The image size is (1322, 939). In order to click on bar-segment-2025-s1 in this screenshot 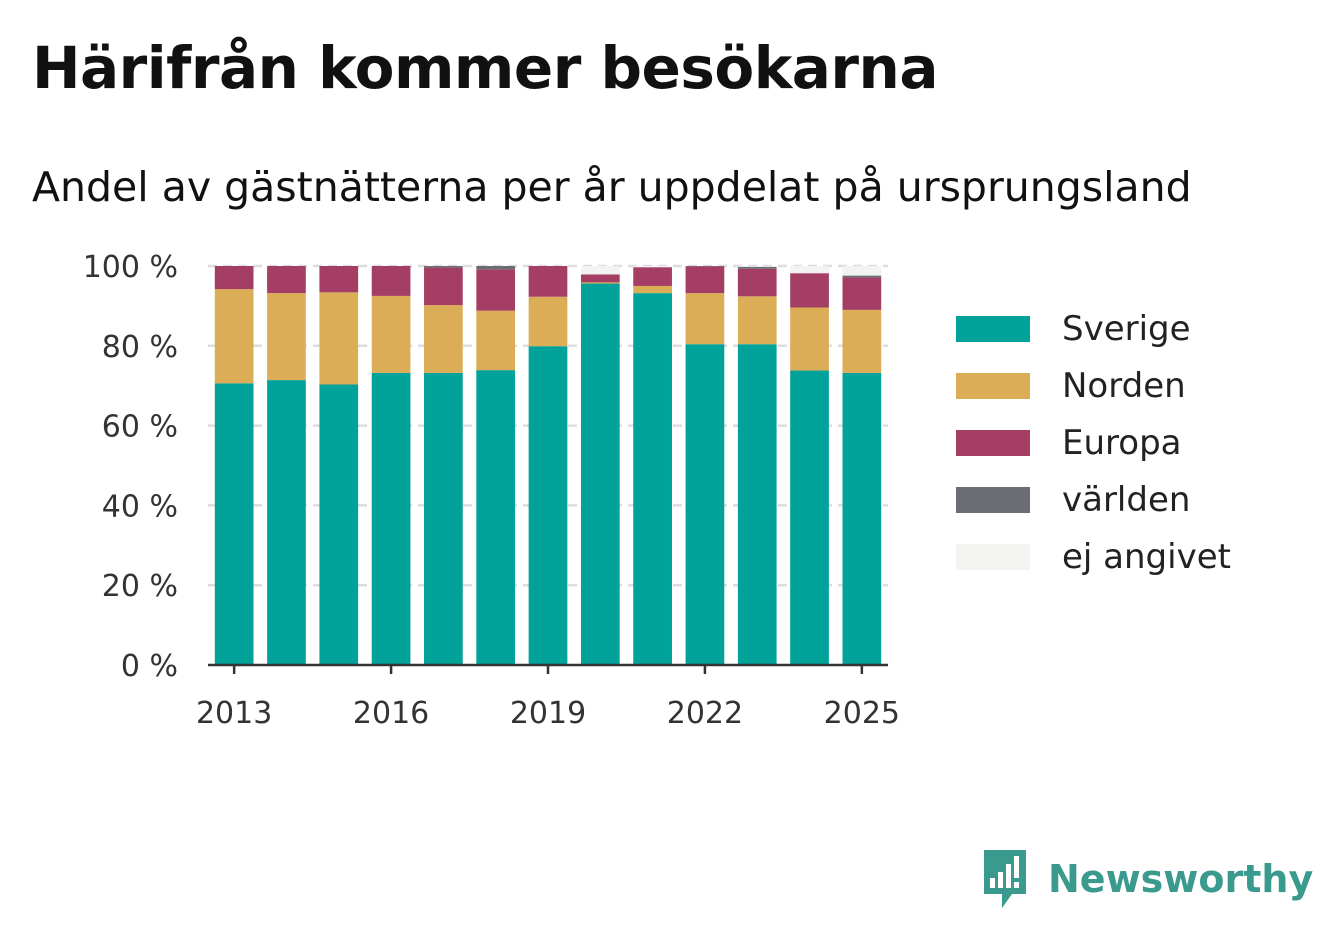, I will do `click(862, 341)`.